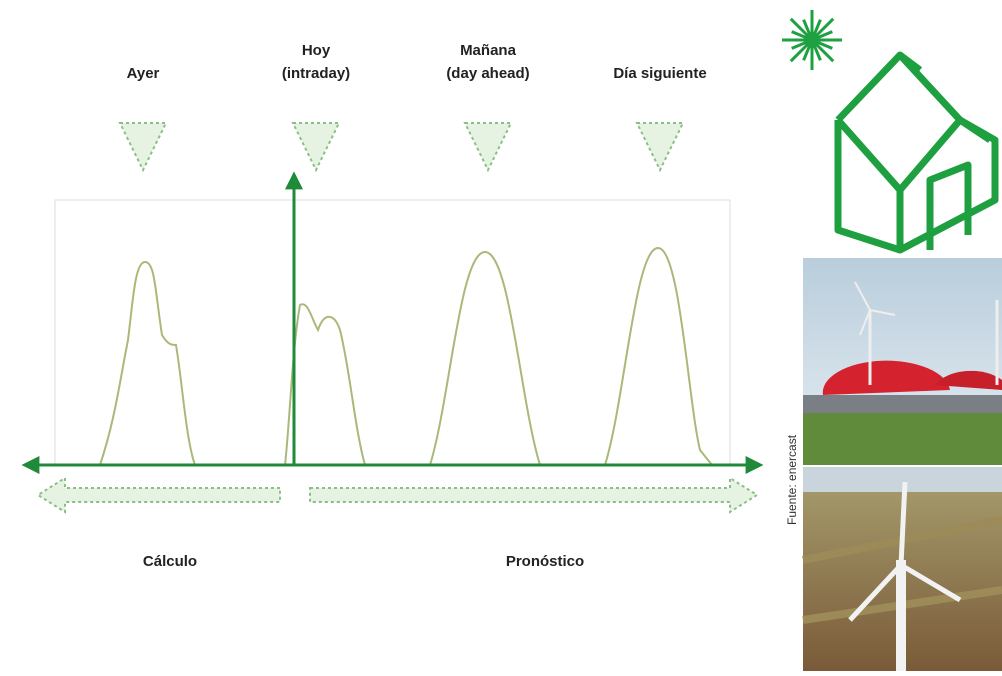 The width and height of the screenshot is (1002, 676). I want to click on photo-wind, so click(902, 569).